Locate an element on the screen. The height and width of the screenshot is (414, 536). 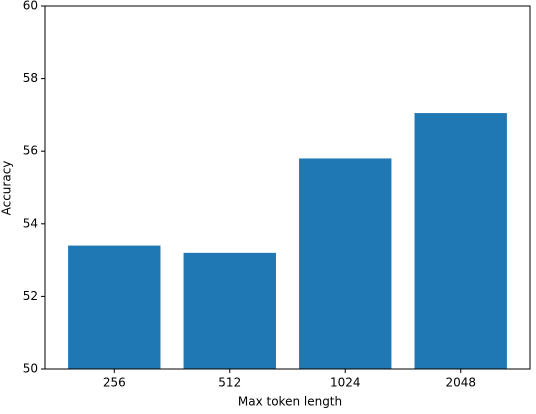
x-tick-label: 256 is located at coordinates (114, 383).